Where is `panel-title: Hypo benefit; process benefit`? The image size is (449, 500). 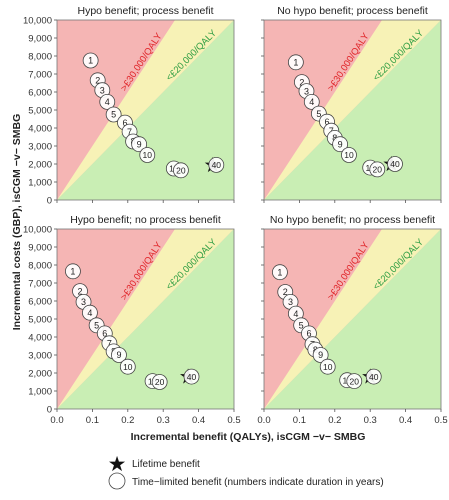
panel-title: Hypo benefit; process benefit is located at coordinates (146, 11).